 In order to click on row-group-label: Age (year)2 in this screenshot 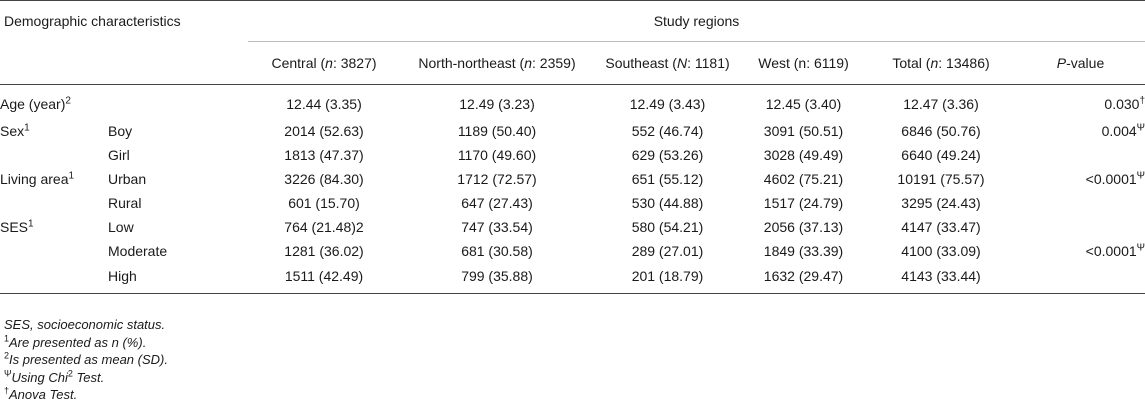, I will do `click(35, 103)`.